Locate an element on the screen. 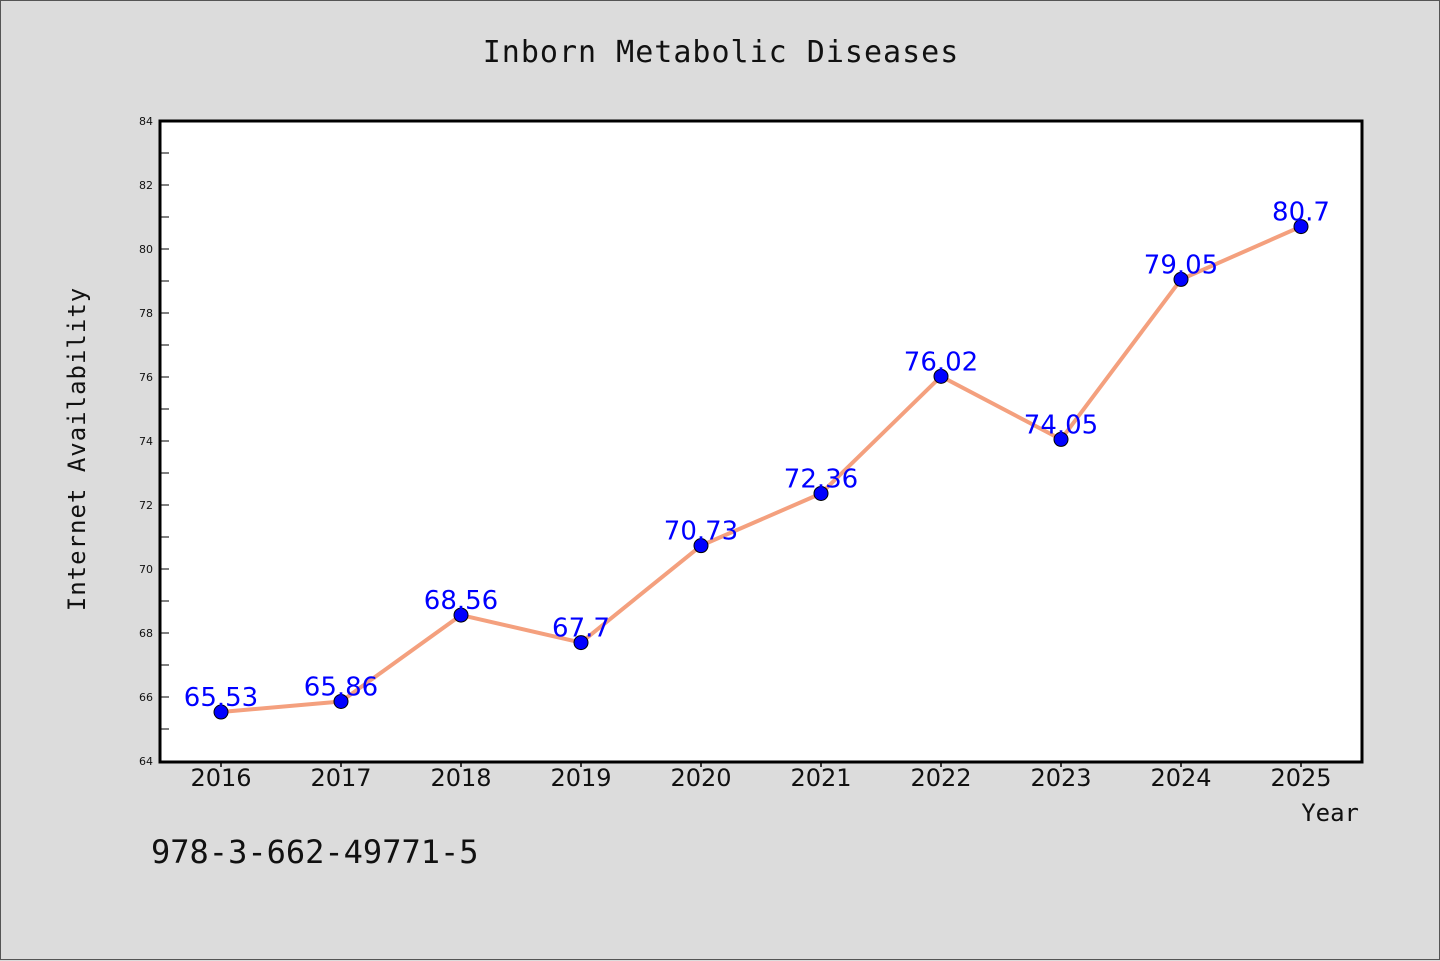 The image size is (1440, 961). x-tick-label: 2017 is located at coordinates (340, 778).